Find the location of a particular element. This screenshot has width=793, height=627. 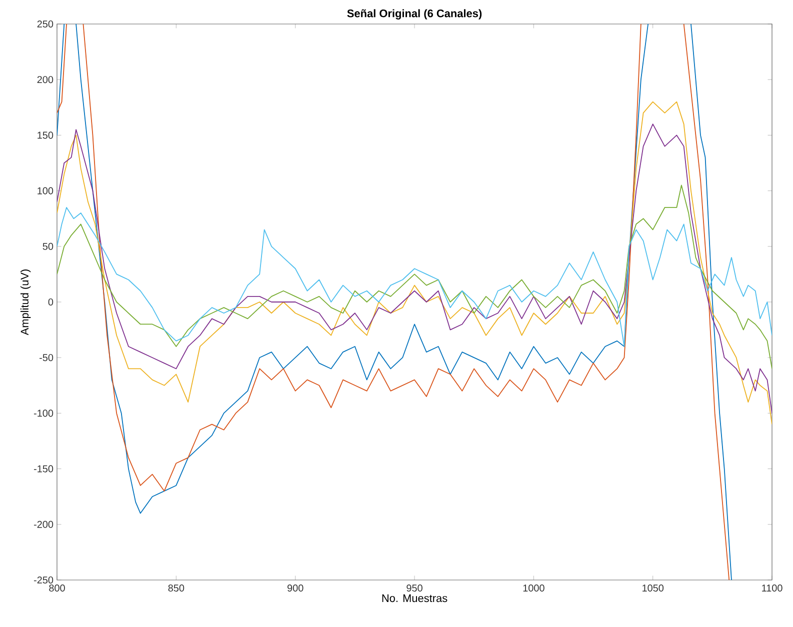

y-tick-label: -100 is located at coordinates (44, 413).